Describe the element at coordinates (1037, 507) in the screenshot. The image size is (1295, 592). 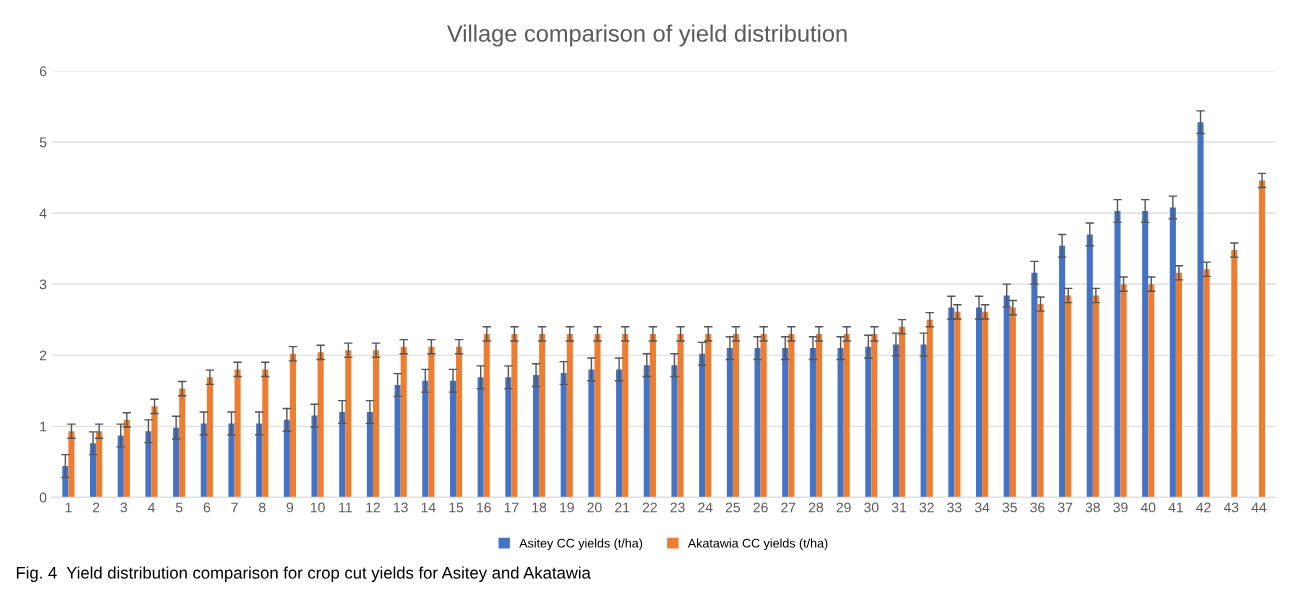
I see `x-tick-label: 36` at that location.